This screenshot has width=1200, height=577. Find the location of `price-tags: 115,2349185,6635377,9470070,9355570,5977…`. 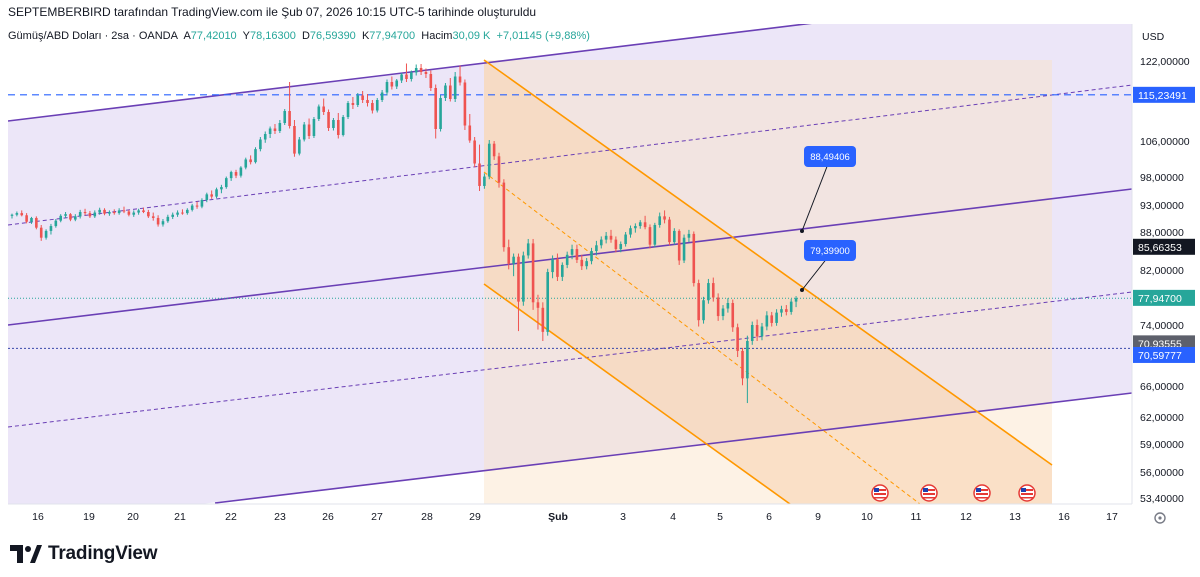

price-tags: 115,2349185,6635377,9470070,9355570,5977… is located at coordinates (1164, 224).